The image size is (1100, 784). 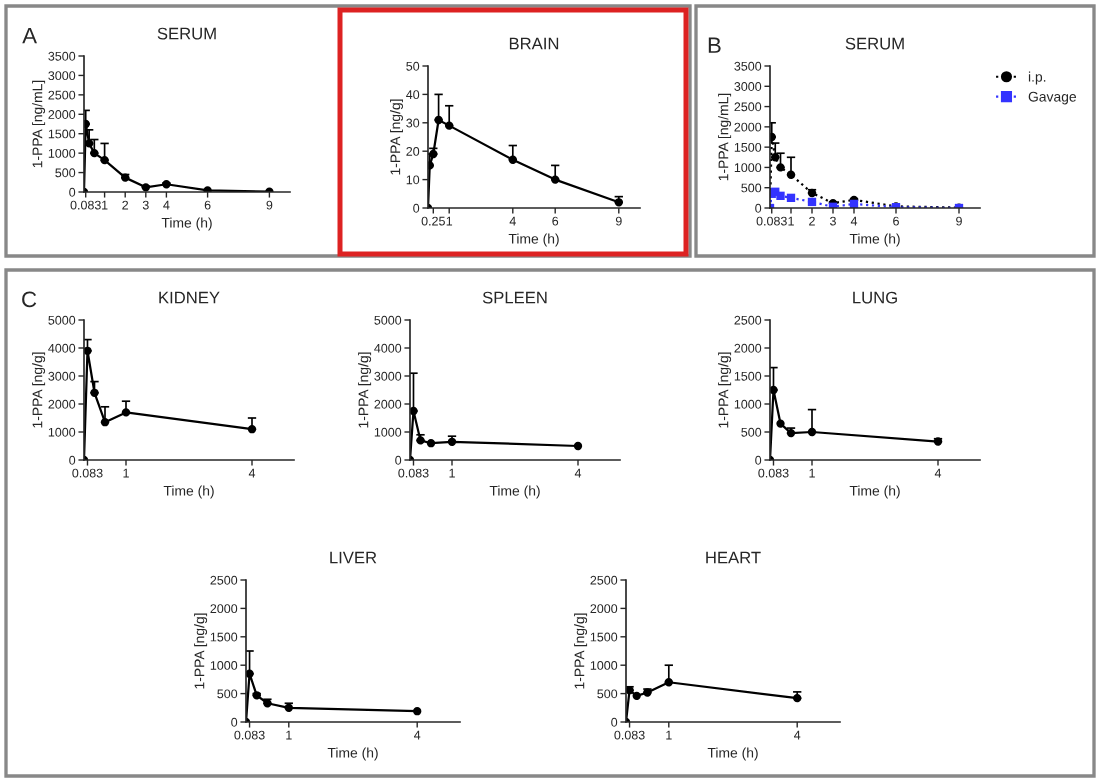 What do you see at coordinates (29, 299) in the screenshot?
I see `text: C` at bounding box center [29, 299].